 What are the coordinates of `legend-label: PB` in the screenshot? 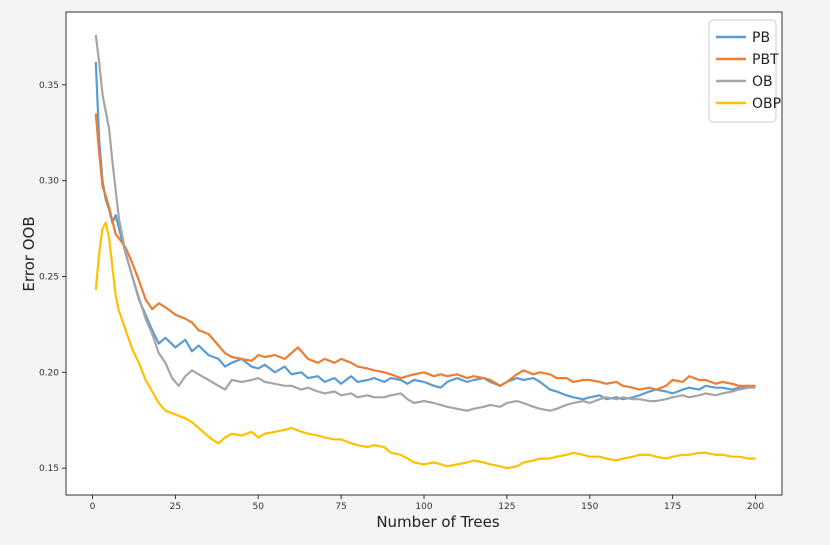 It's located at (761, 38).